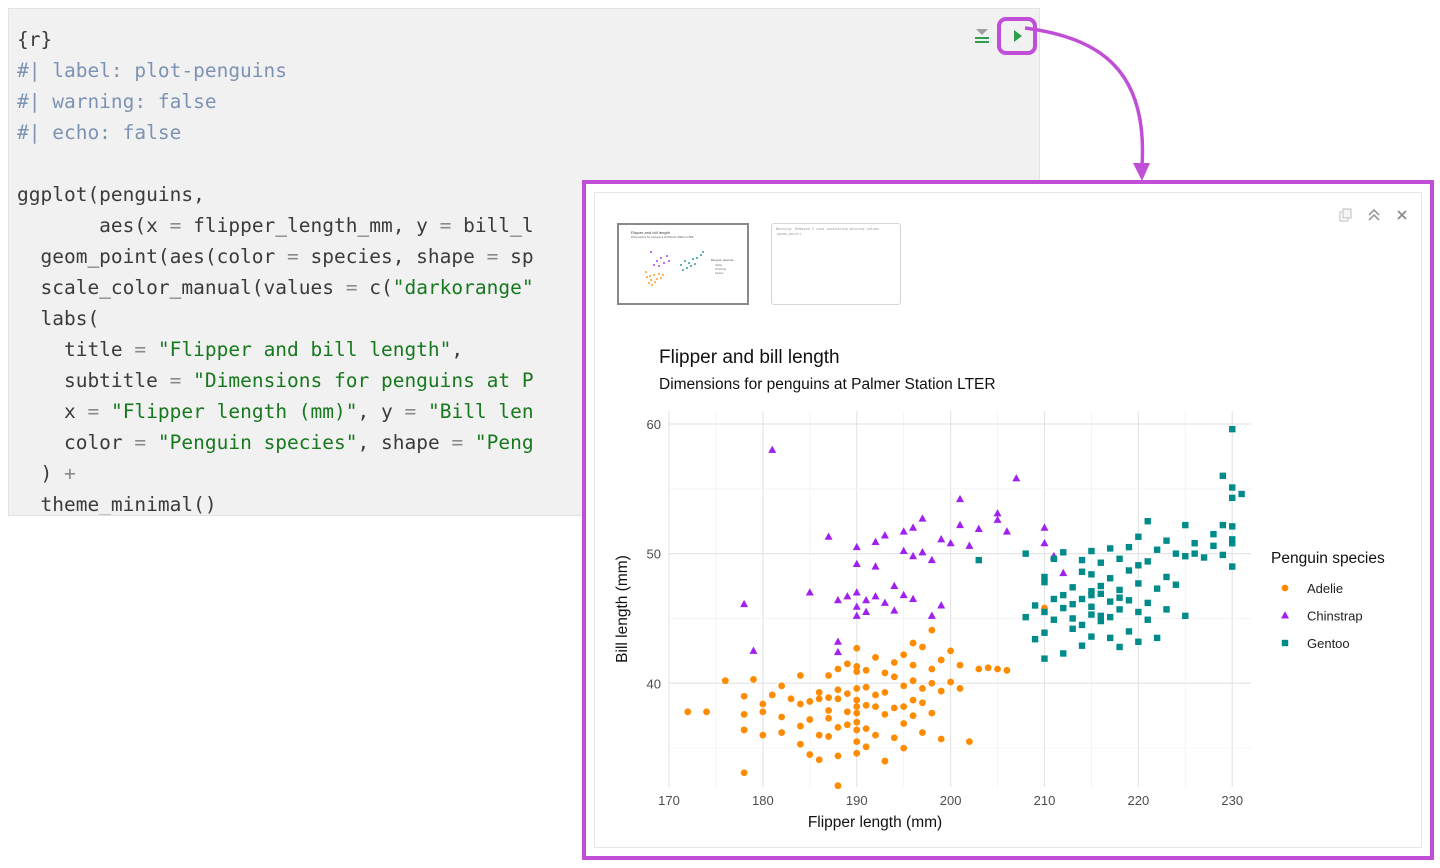 The width and height of the screenshot is (1440, 868). I want to click on x-tick-label: 200, so click(951, 800).